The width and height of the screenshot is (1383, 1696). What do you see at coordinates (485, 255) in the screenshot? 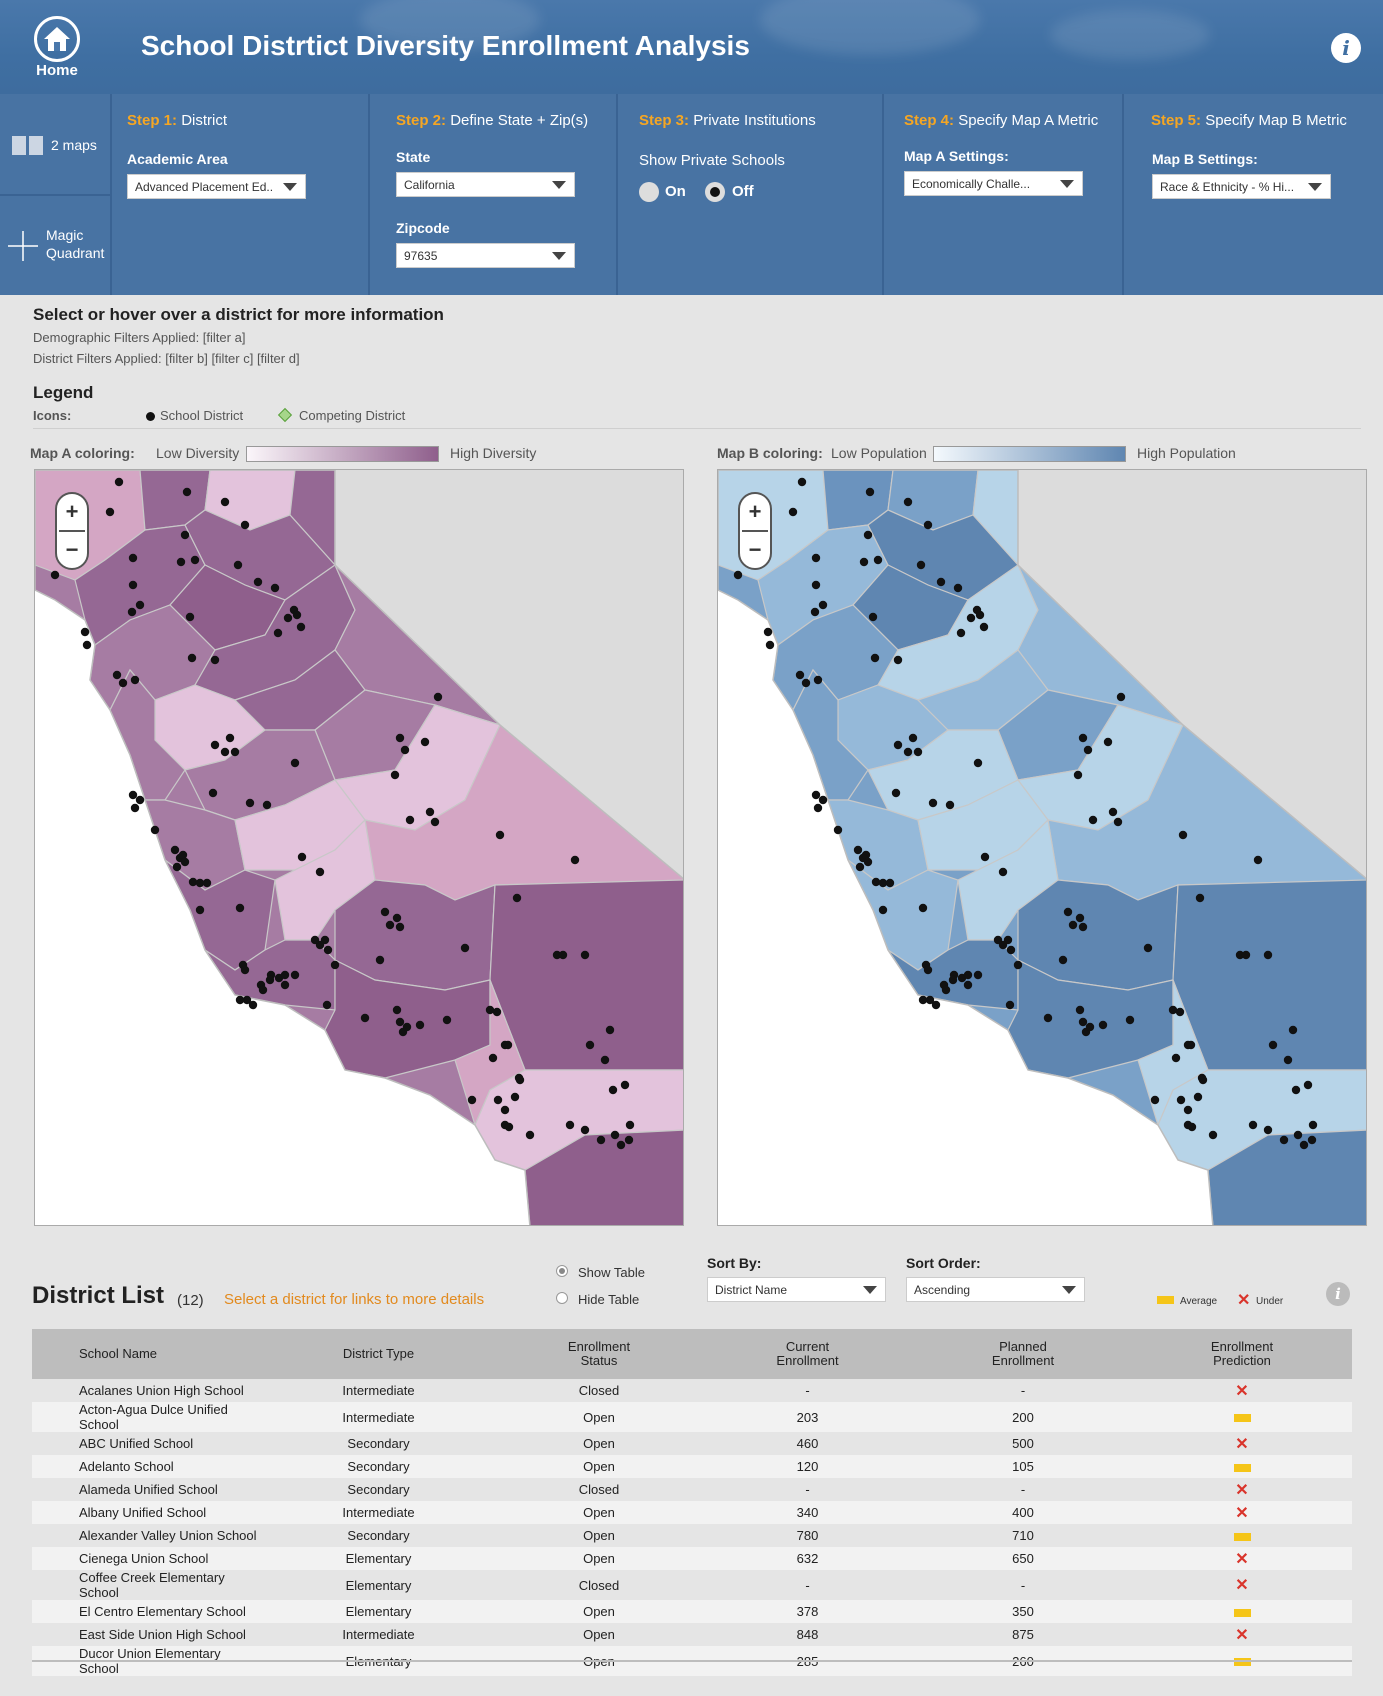
I see `zipcode-select: 97635` at bounding box center [485, 255].